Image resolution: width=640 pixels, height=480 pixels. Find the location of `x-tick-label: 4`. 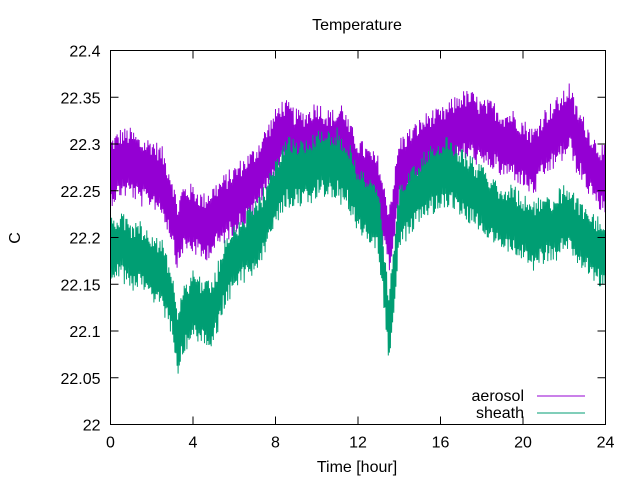

x-tick-label: 4 is located at coordinates (193, 443).